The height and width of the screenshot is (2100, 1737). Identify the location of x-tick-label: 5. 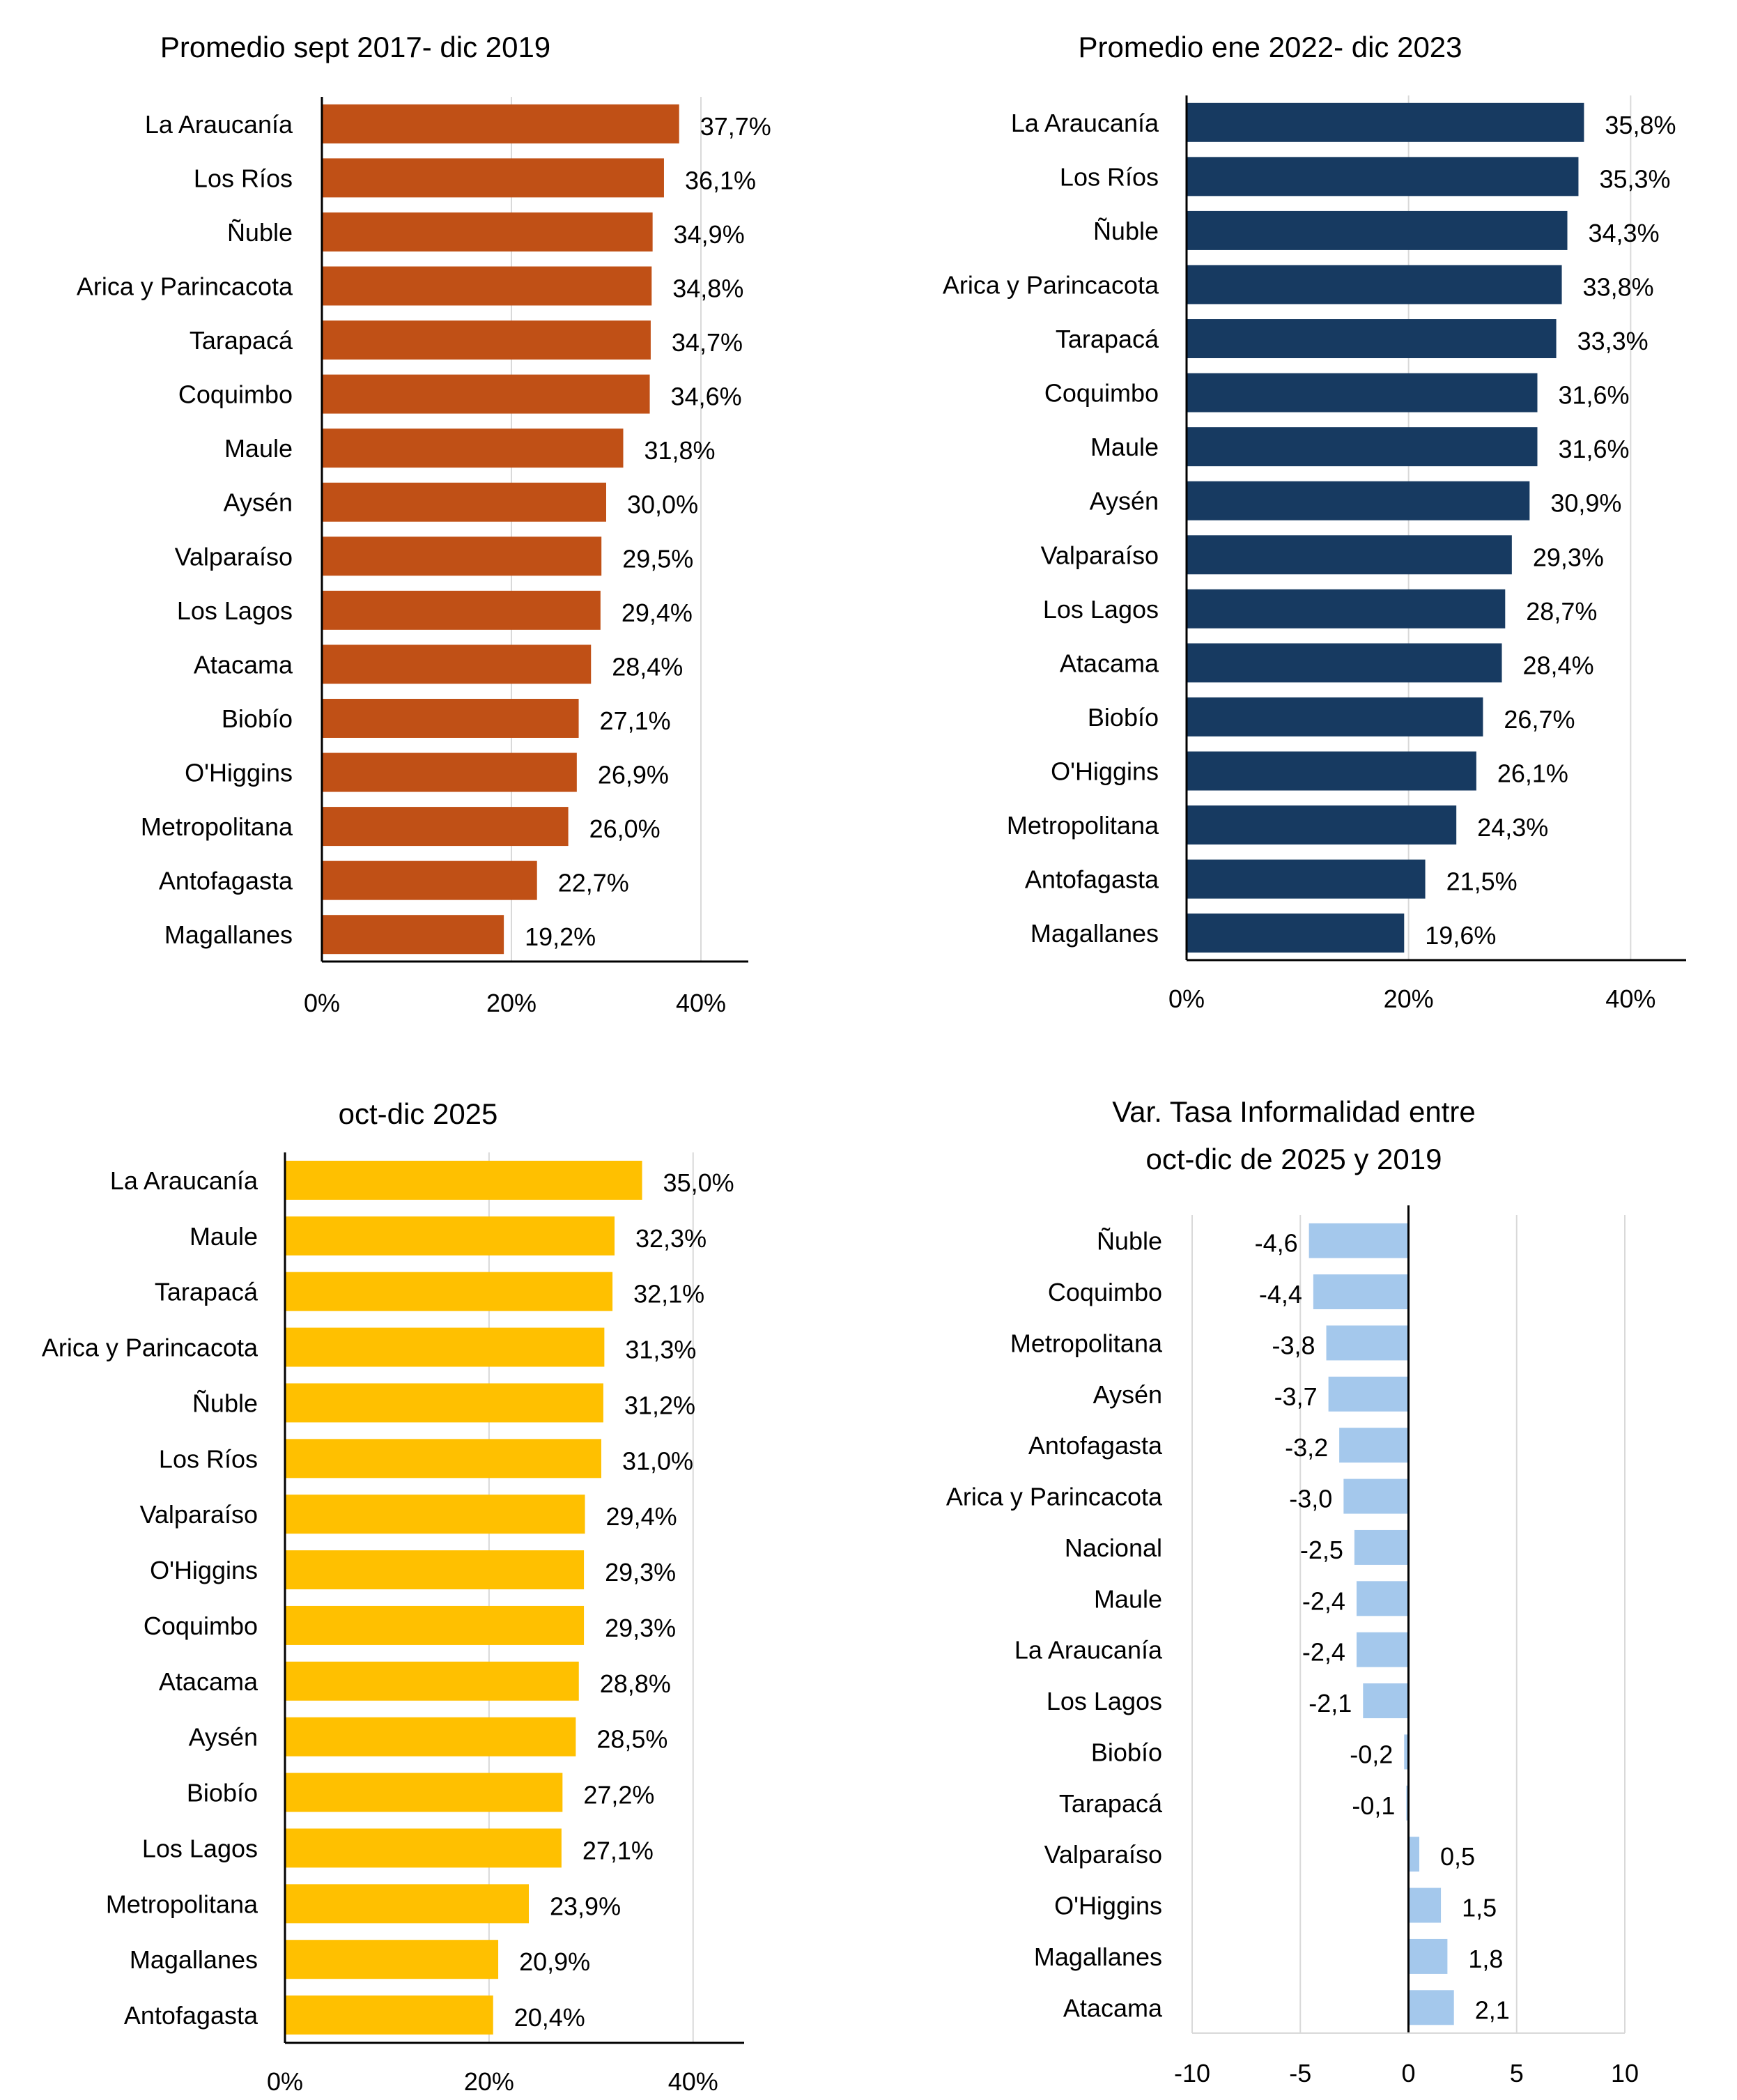
(1517, 2073).